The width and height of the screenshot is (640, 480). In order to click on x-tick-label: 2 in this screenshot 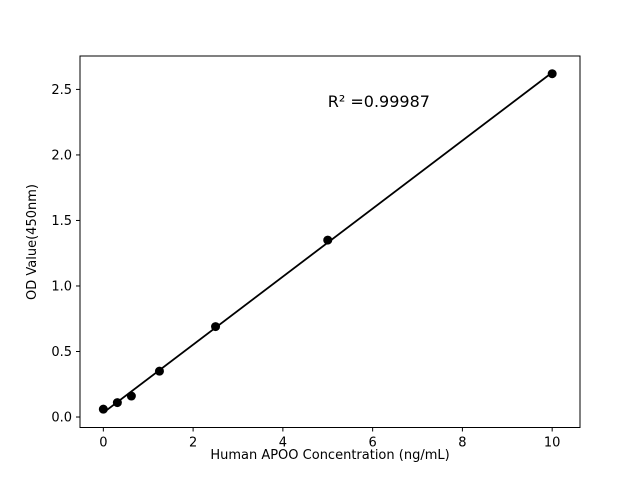, I will do `click(193, 443)`.